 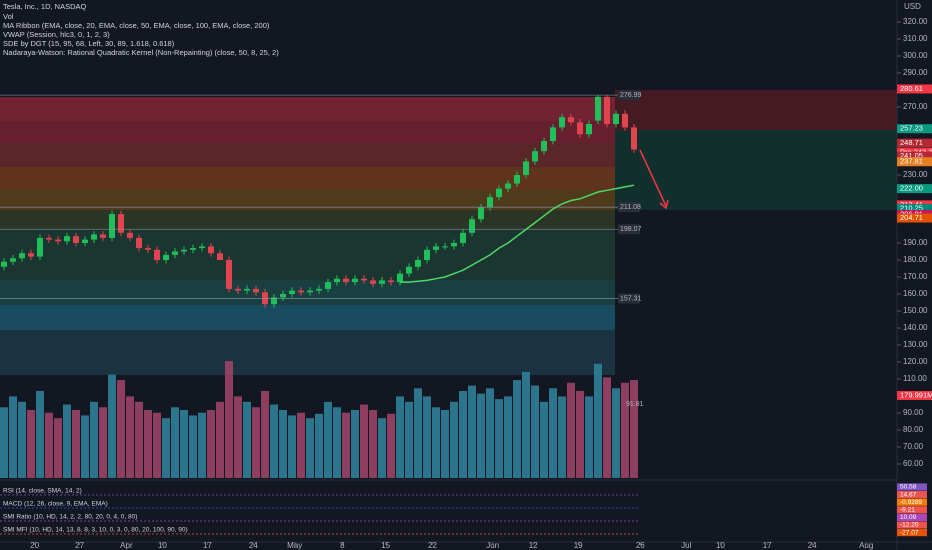 I want to click on indicator-label: RSI (14, close, SMA, 14, 2), so click(x=42, y=491).